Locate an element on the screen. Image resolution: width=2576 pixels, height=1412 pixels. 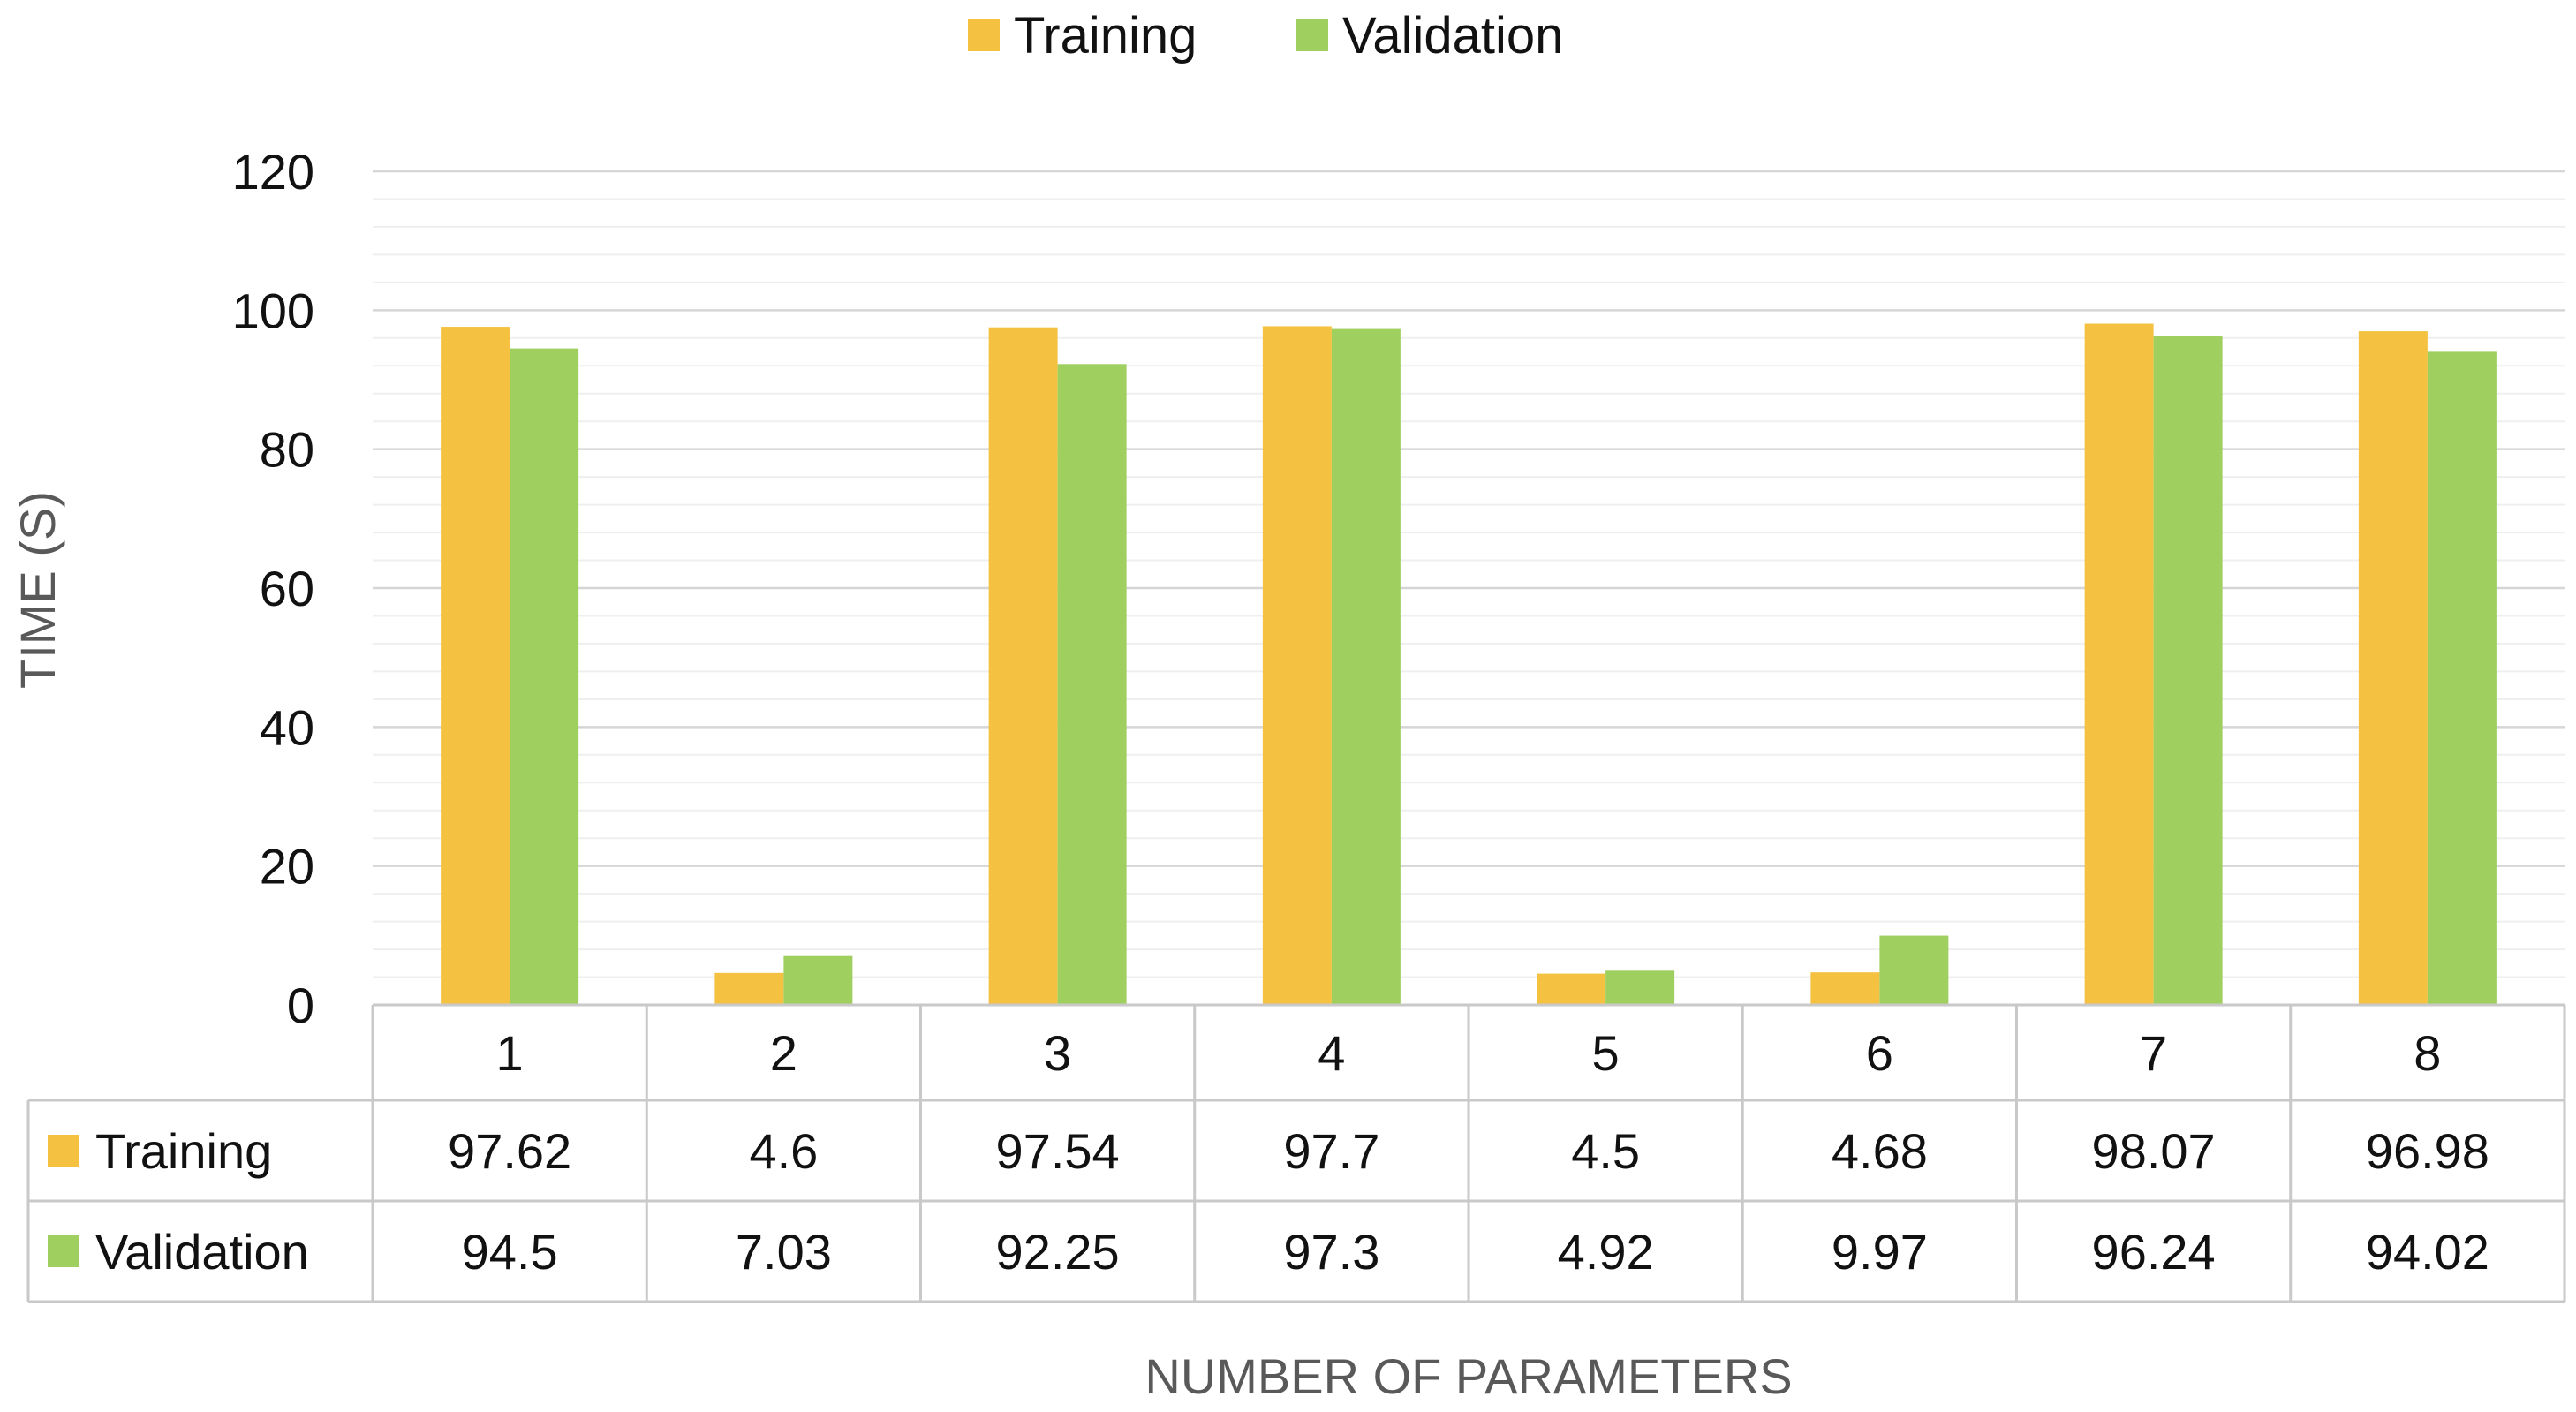
y-tick-label: 80 is located at coordinates (287, 450).